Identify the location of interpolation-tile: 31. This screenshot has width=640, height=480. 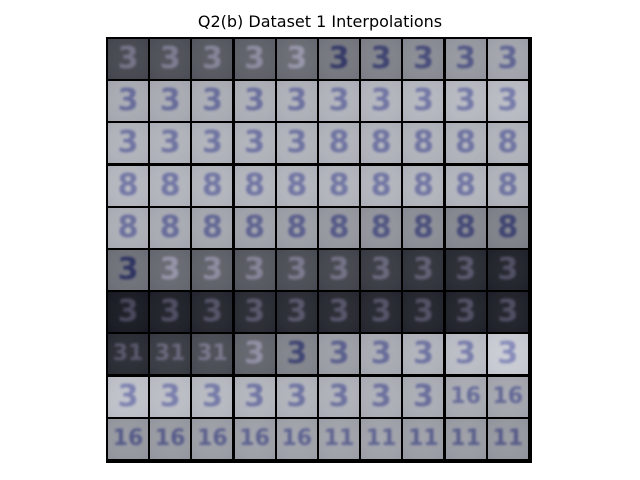
(170, 354).